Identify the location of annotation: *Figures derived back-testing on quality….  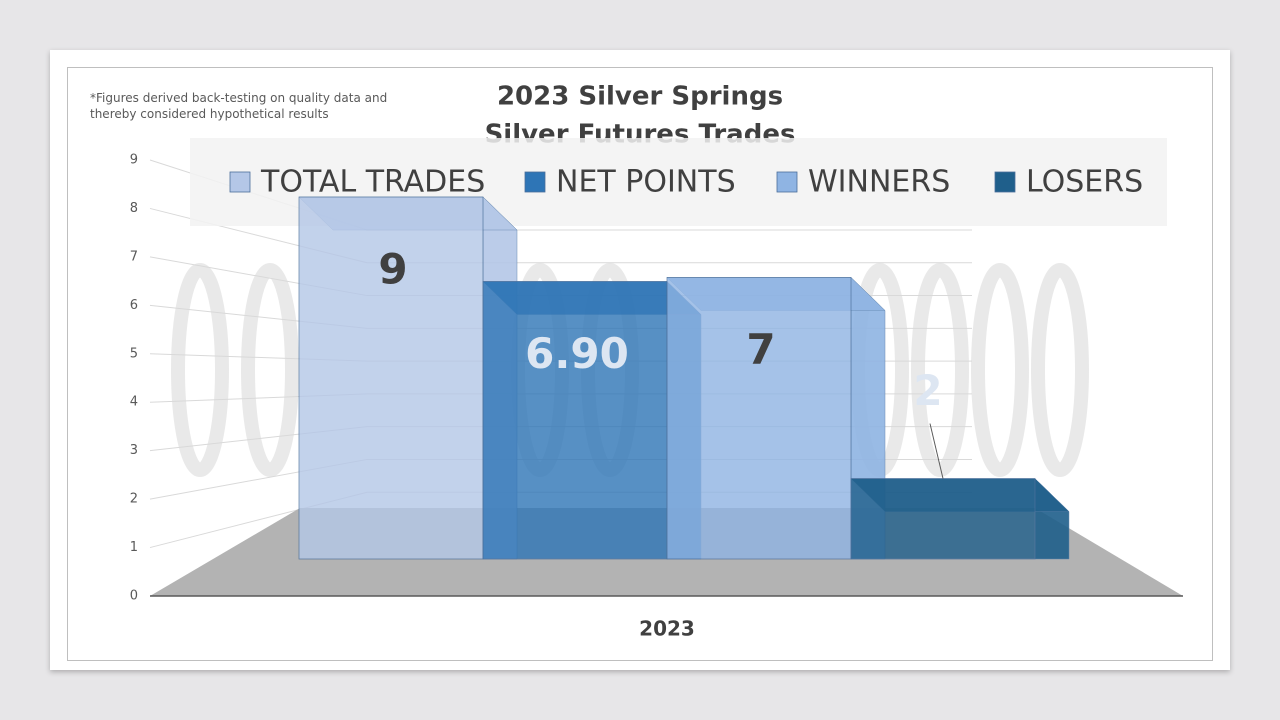
(239, 106).